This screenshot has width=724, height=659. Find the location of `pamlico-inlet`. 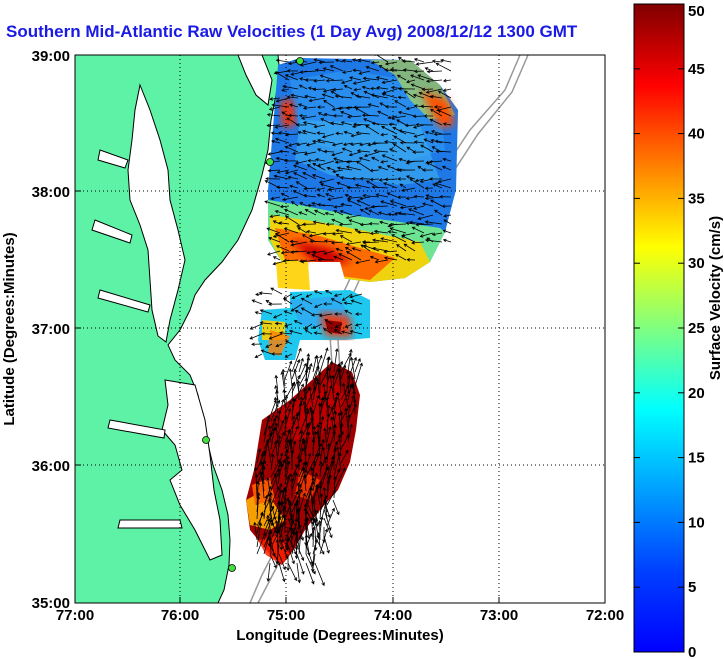

pamlico-inlet is located at coordinates (150, 524).